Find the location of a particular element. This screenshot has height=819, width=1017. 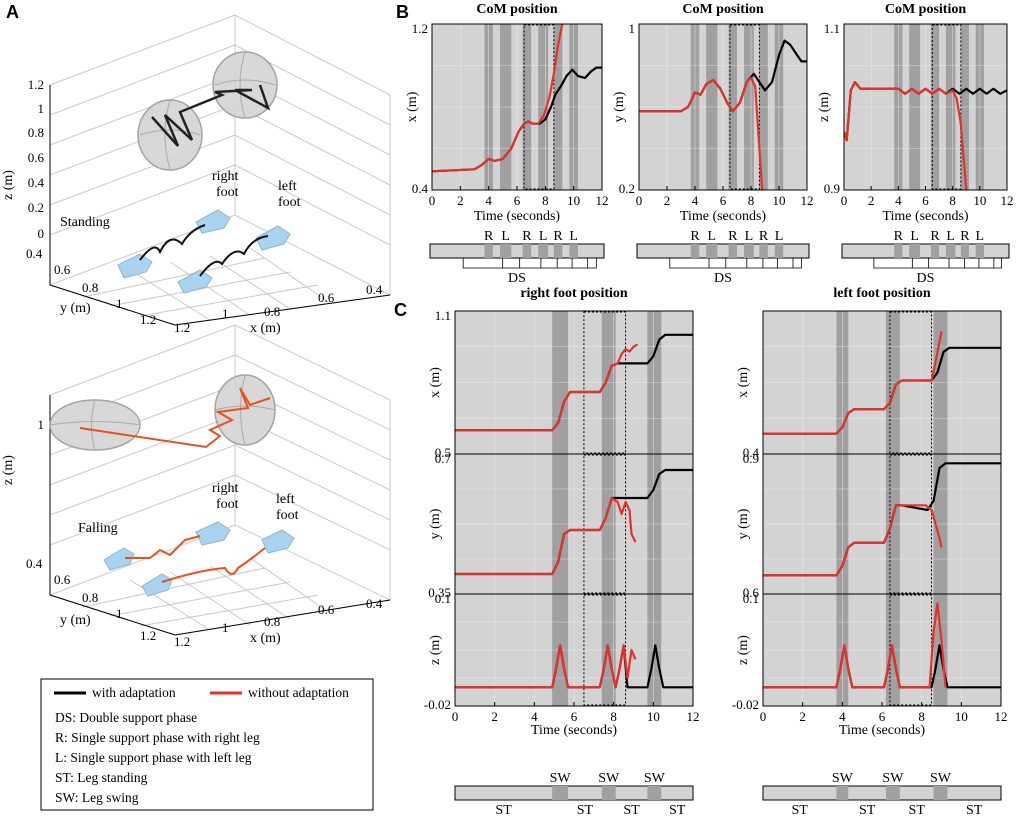

z-tick-label: 0.8 is located at coordinates (36, 132).